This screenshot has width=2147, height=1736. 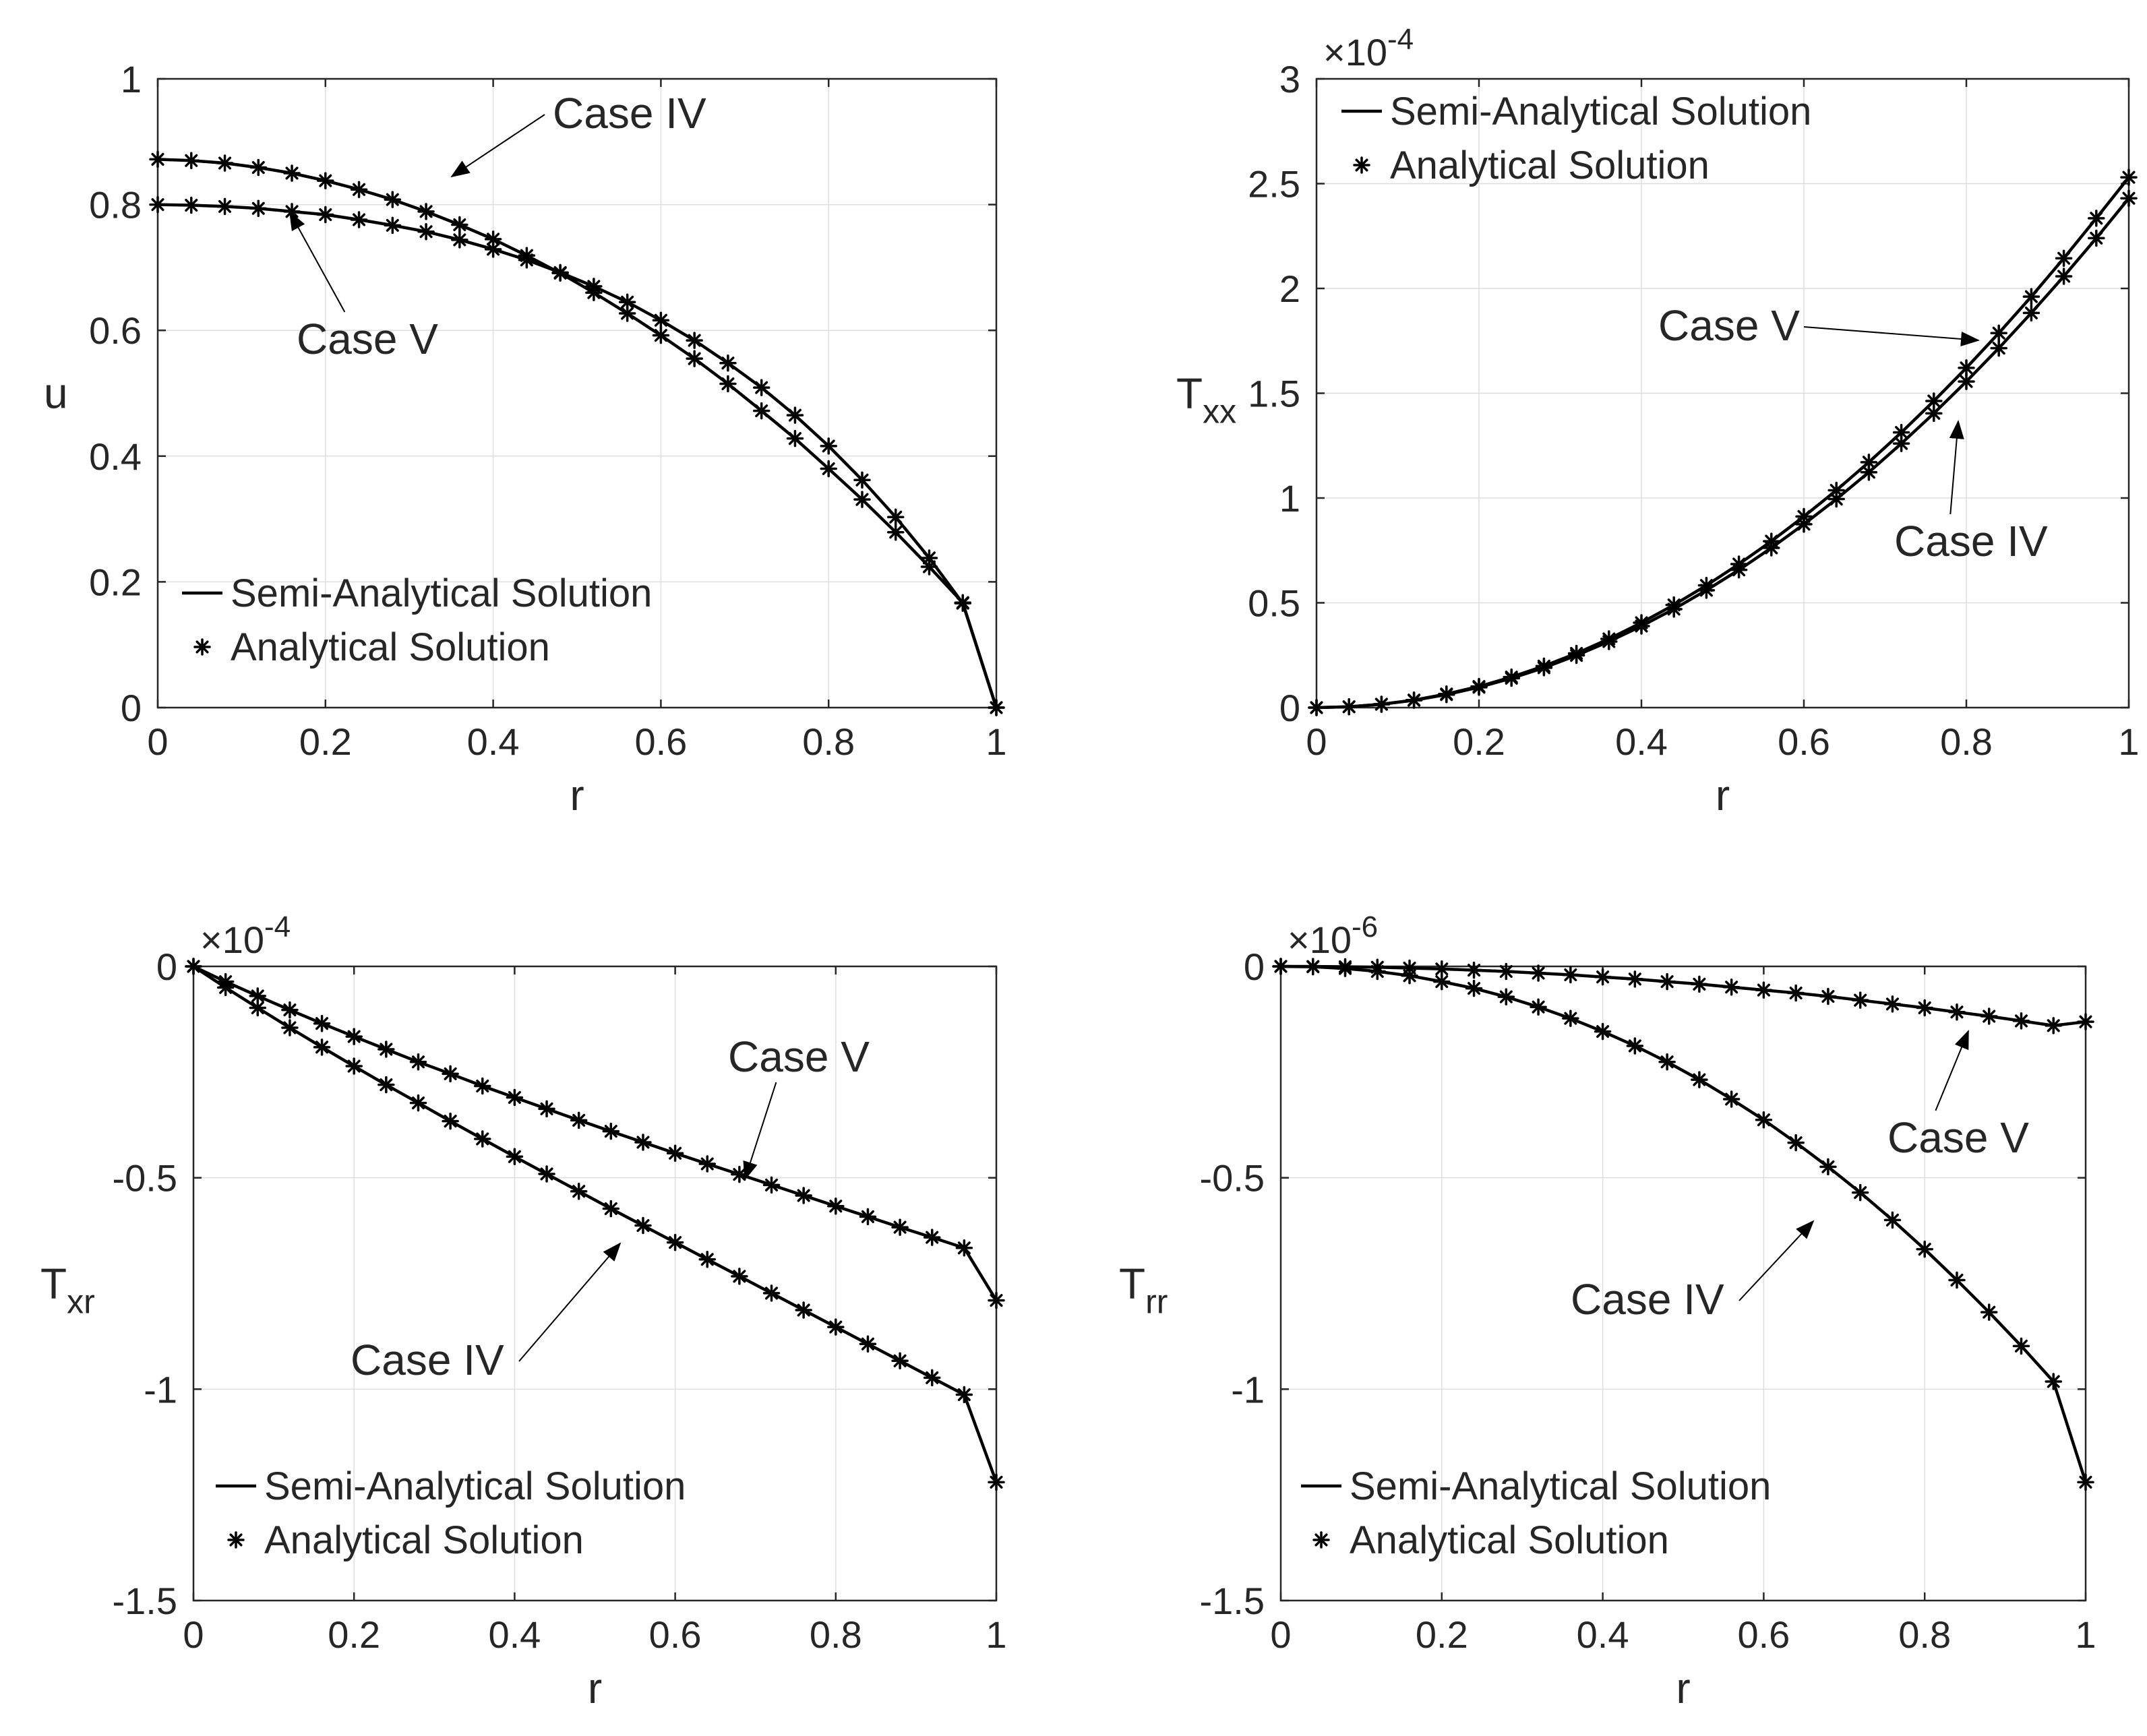 What do you see at coordinates (166, 967) in the screenshot?
I see `y-tick-label: 0` at bounding box center [166, 967].